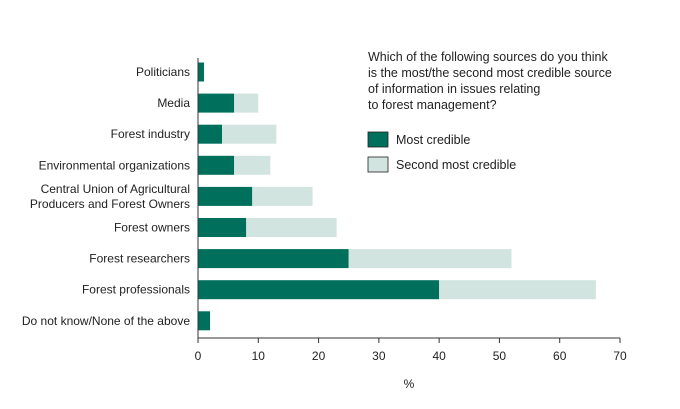 This screenshot has width=680, height=409. Describe the element at coordinates (441, 152) in the screenshot. I see `legend: Most credible Second most credible` at that location.